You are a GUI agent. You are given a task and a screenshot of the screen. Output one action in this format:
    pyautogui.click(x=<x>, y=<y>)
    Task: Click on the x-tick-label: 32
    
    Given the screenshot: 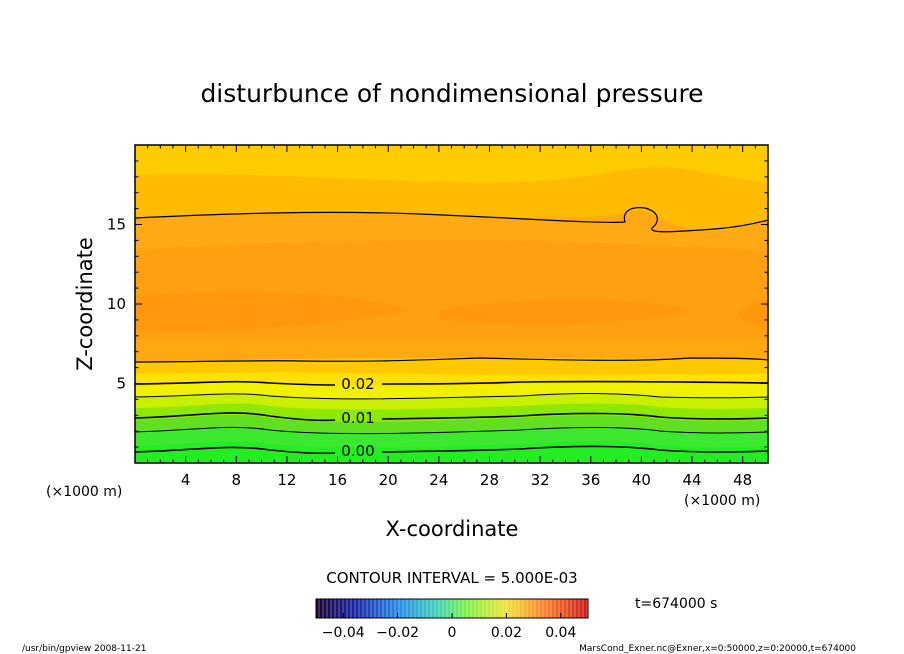 What is the action you would take?
    pyautogui.click(x=540, y=480)
    